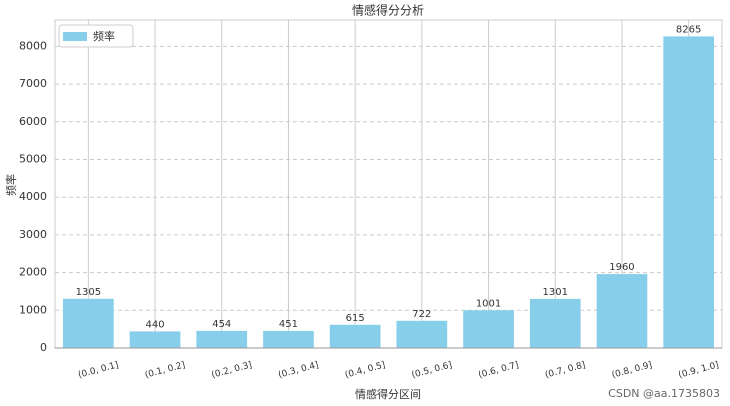 The image size is (730, 406). What do you see at coordinates (11, 185) in the screenshot?
I see `y-axis-label: 频率` at bounding box center [11, 185].